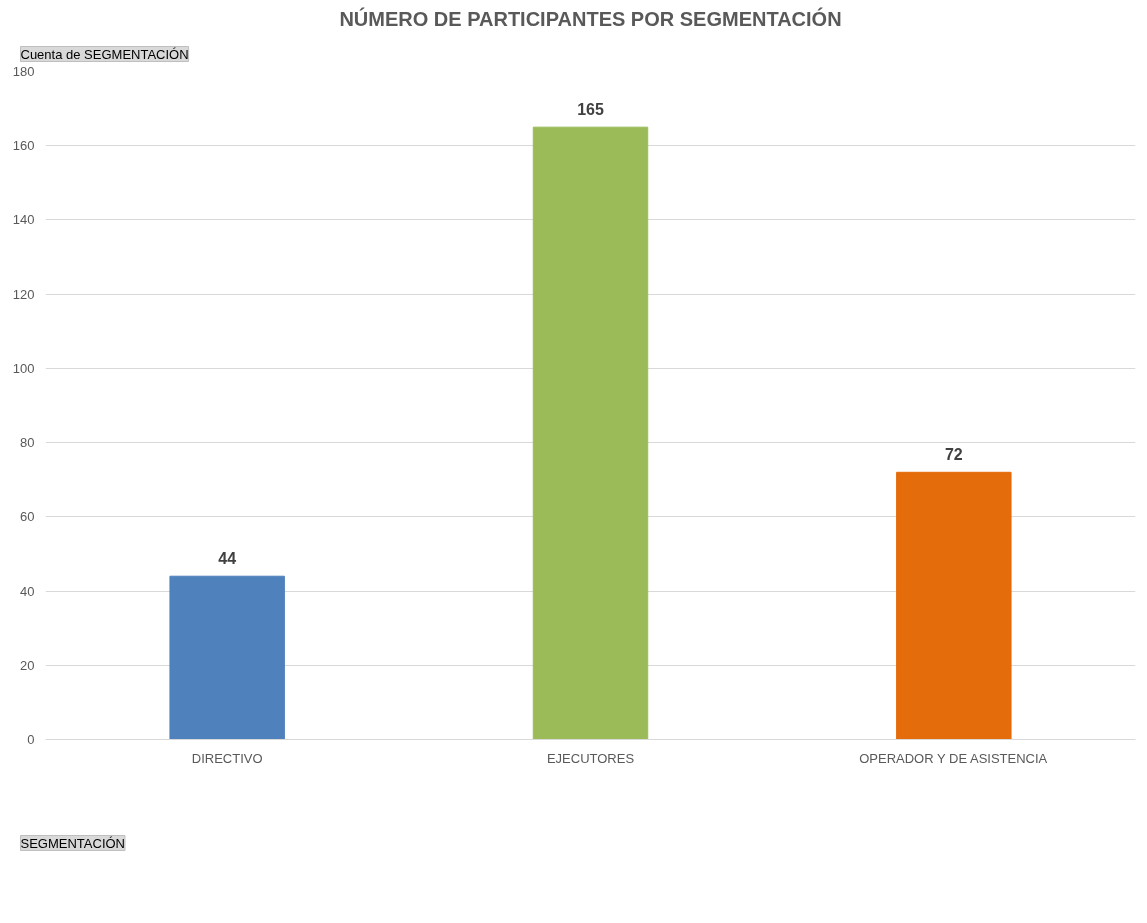  Describe the element at coordinates (23, 146) in the screenshot. I see `y-tick-label: 160` at that location.